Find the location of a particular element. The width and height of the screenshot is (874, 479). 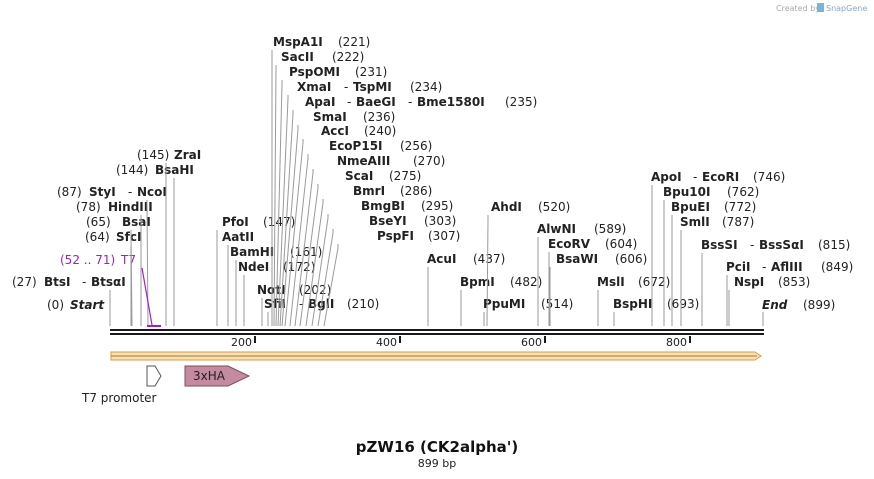

enzyme-bmri-cut-line is located at coordinates (314, 264).